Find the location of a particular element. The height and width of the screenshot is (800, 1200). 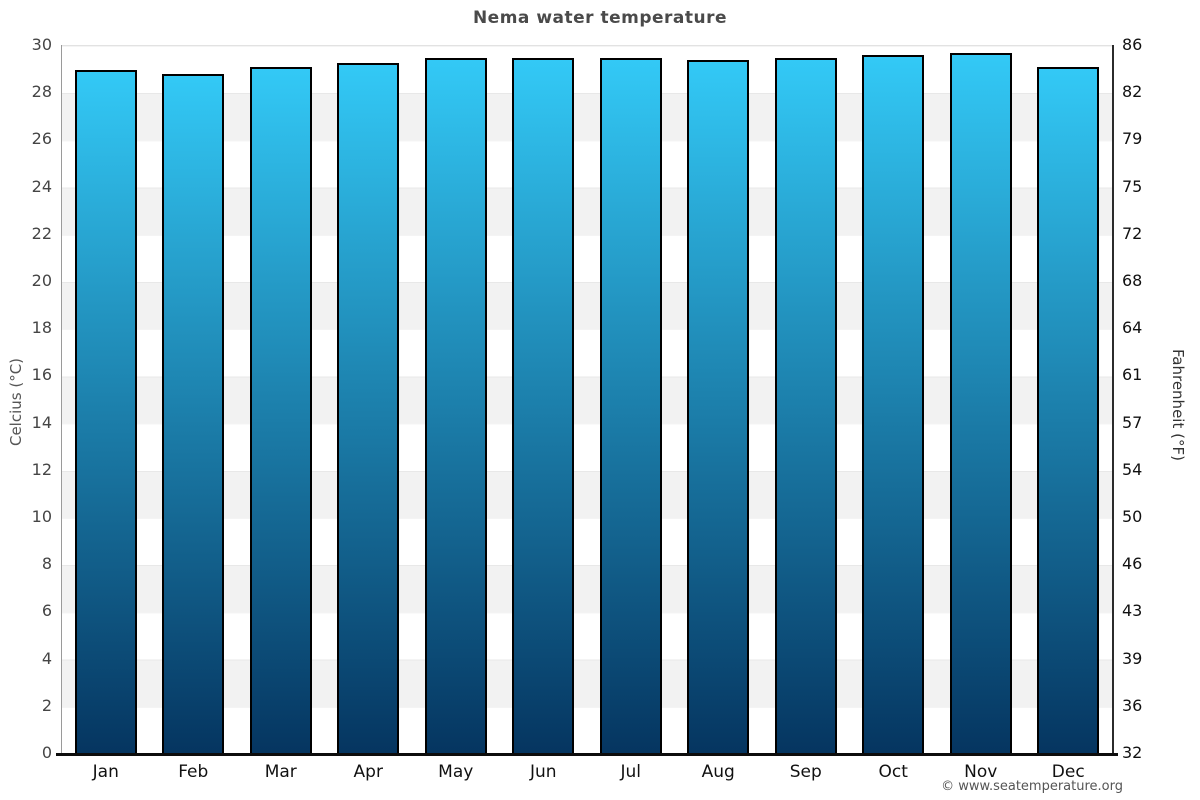

x-tick-label-oct: Oct is located at coordinates (893, 772).